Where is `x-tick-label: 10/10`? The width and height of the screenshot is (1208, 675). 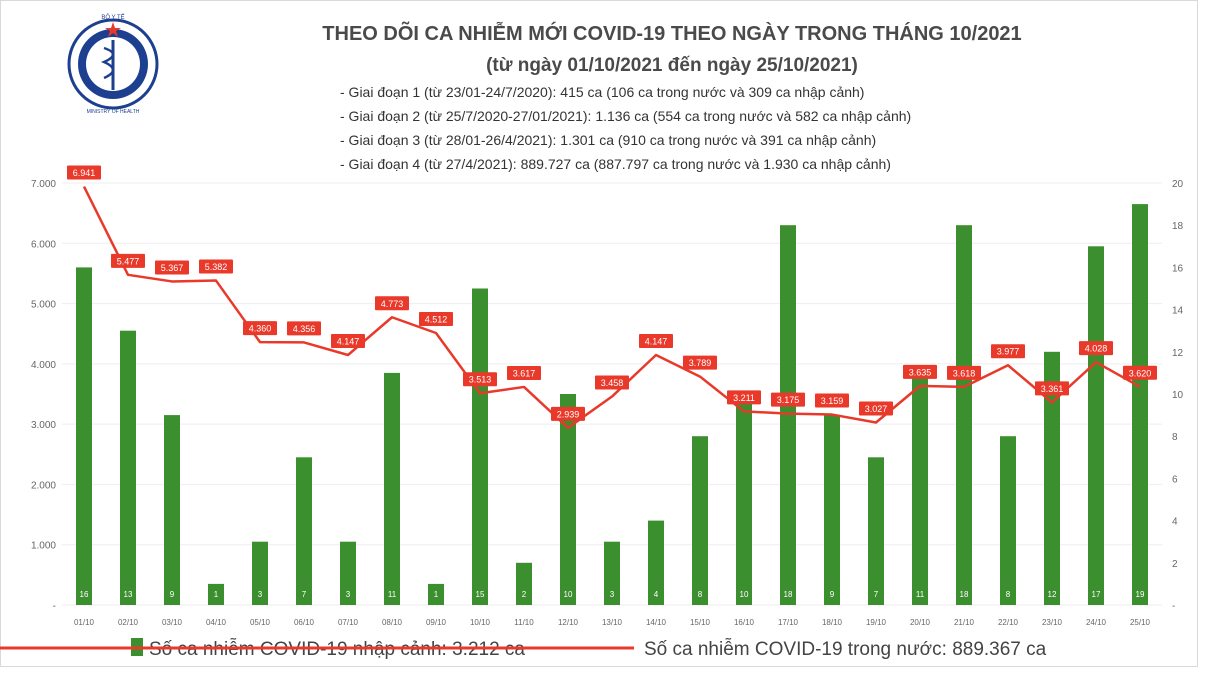
x-tick-label: 10/10 is located at coordinates (480, 622).